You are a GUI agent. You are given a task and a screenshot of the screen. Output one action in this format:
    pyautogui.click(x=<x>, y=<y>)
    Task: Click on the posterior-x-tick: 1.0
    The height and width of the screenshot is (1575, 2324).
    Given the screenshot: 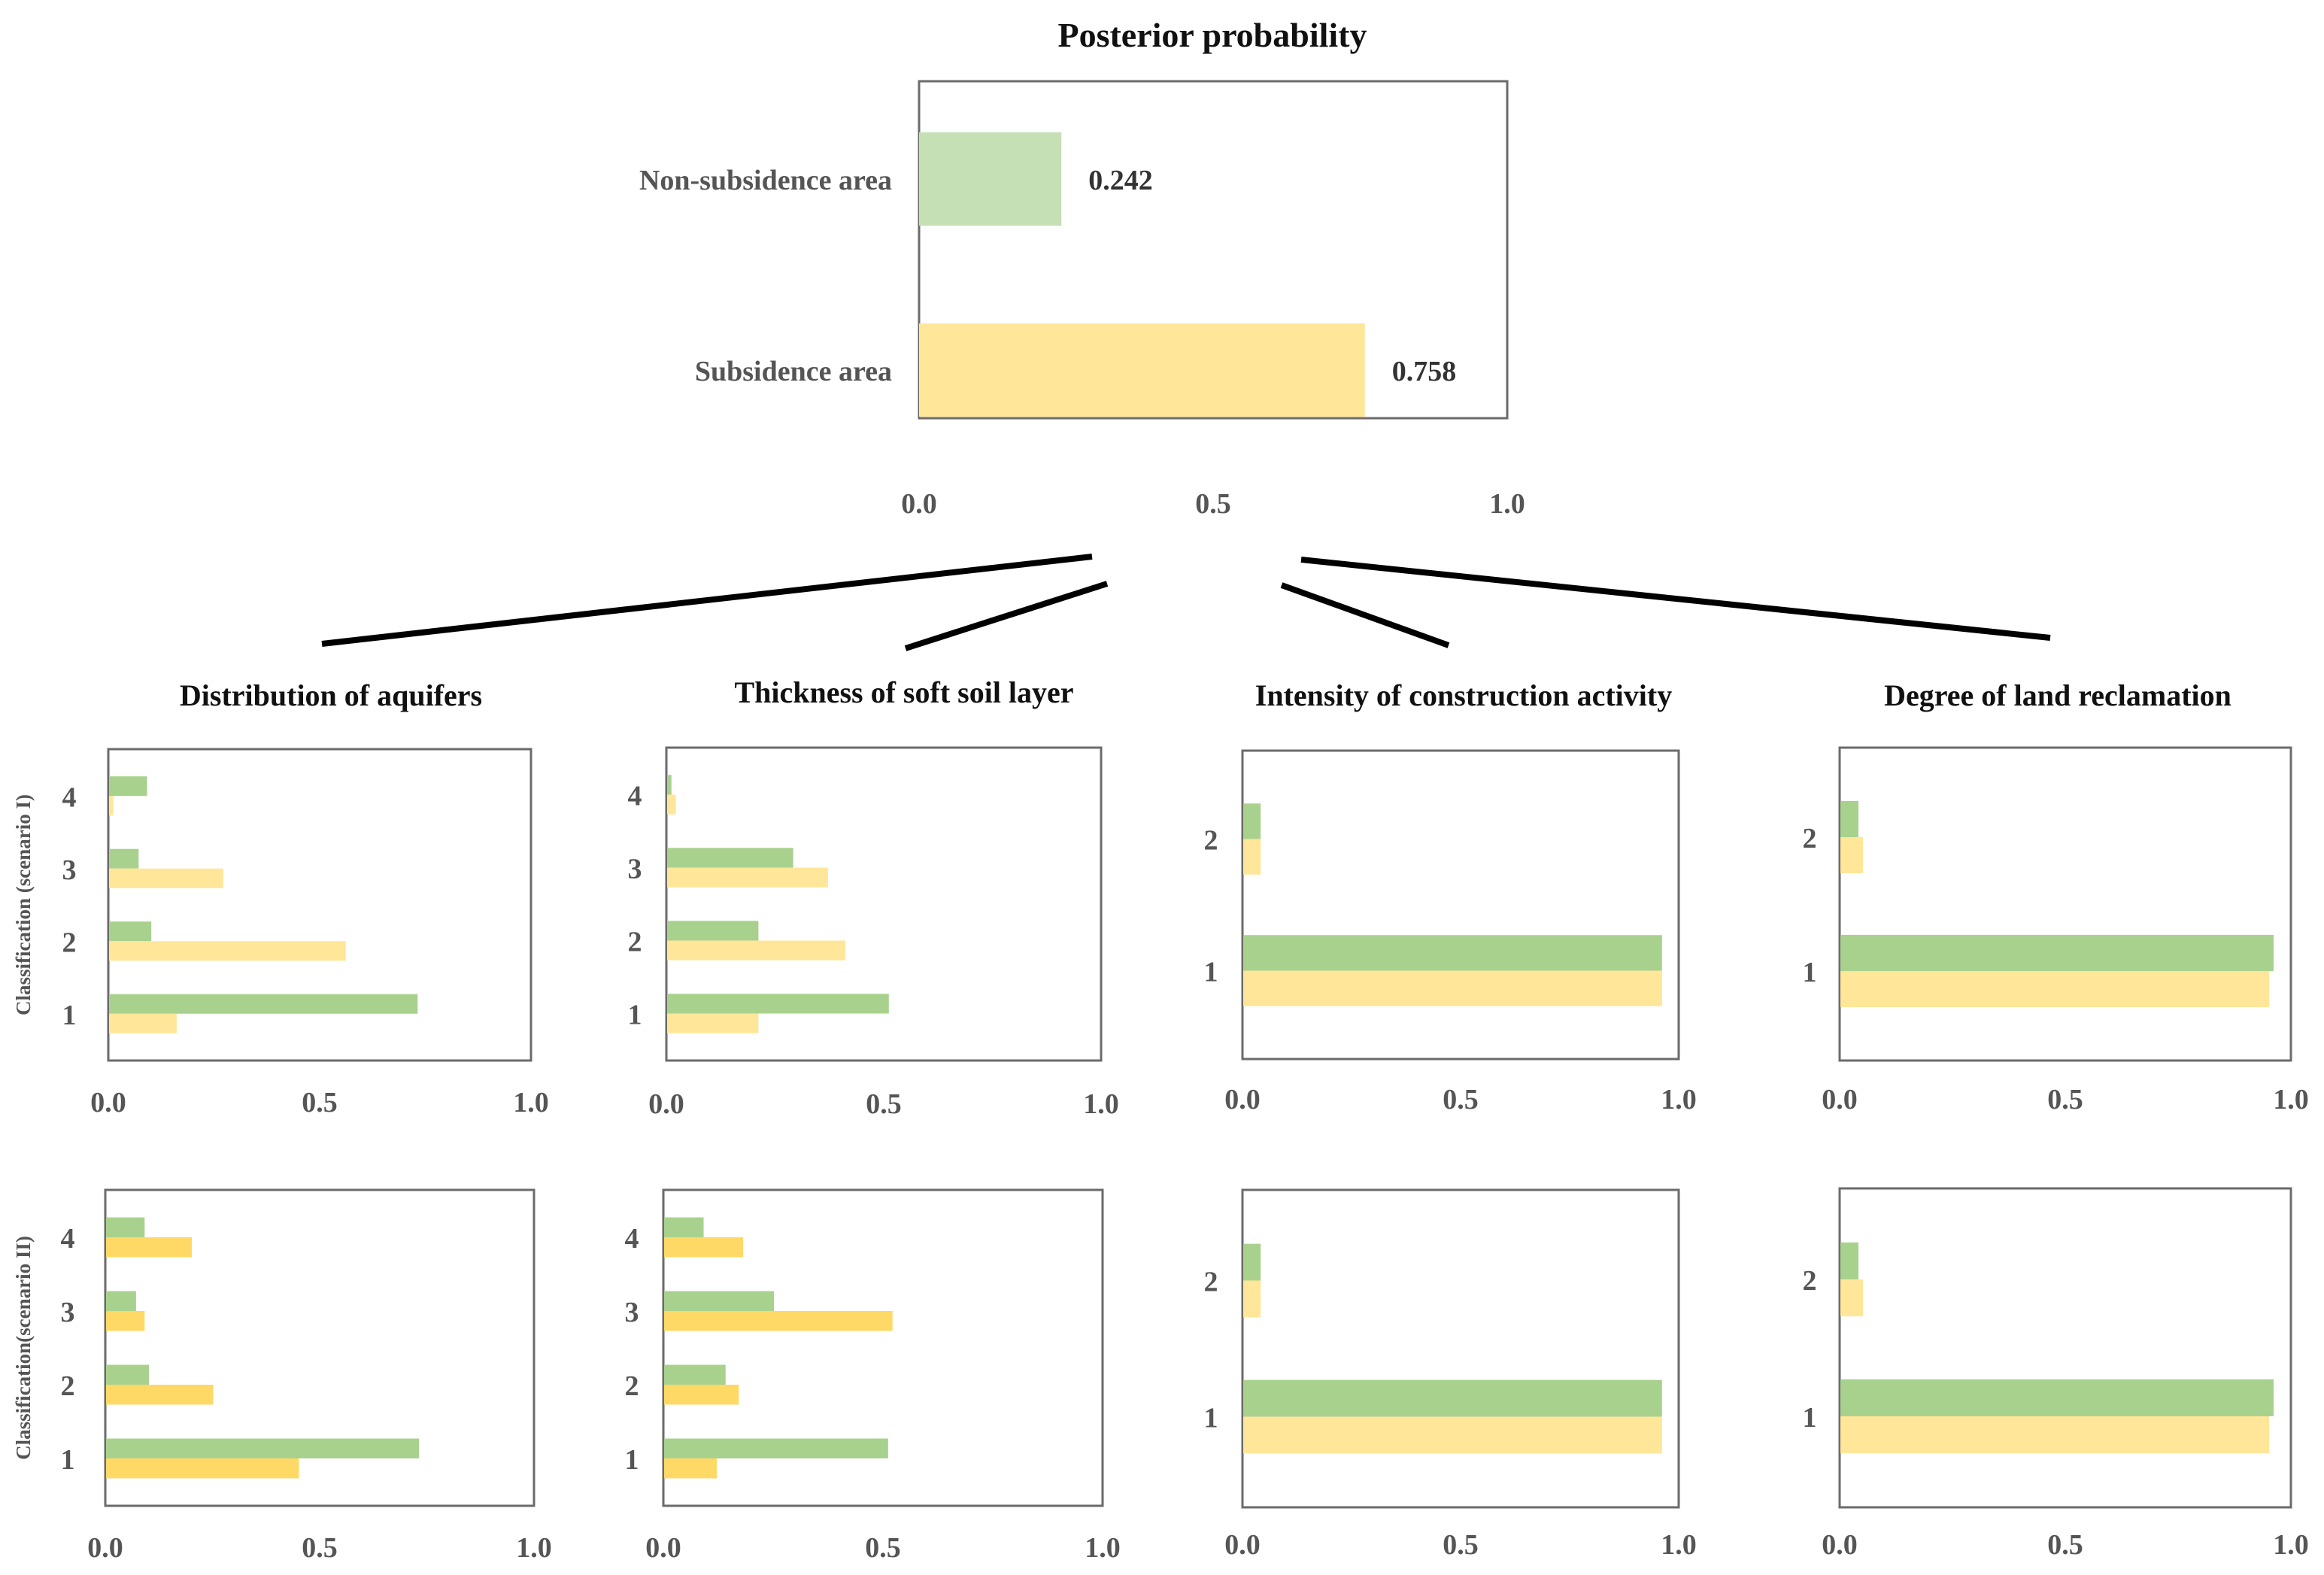 What is the action you would take?
    pyautogui.click(x=1507, y=504)
    